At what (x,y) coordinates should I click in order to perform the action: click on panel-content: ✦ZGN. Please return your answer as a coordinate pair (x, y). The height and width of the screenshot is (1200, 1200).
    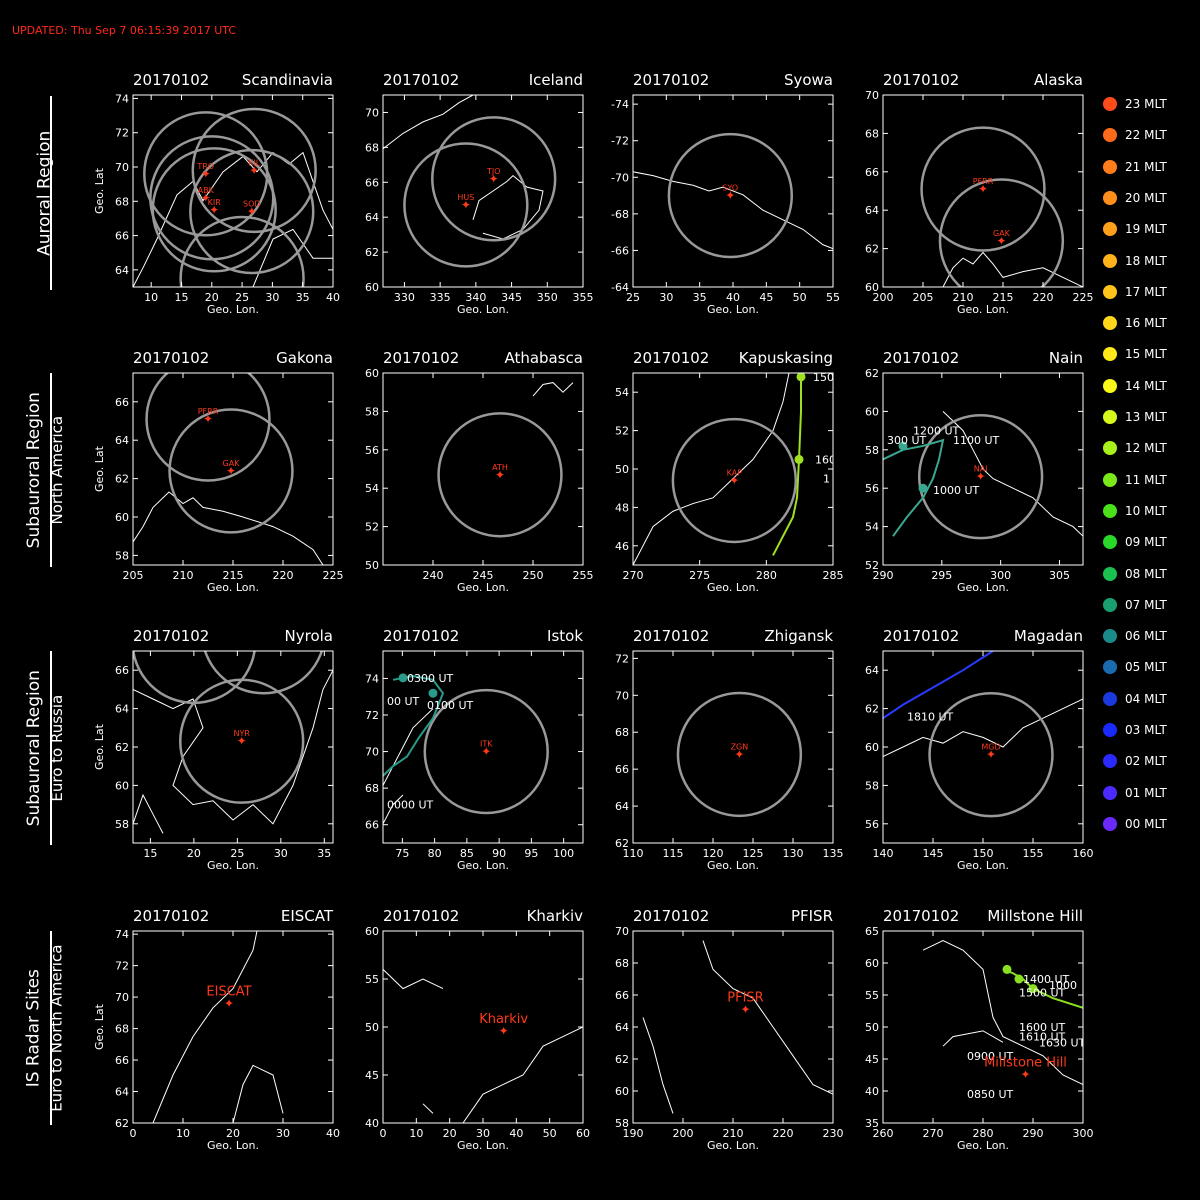
    Looking at the image, I should click on (739, 754).